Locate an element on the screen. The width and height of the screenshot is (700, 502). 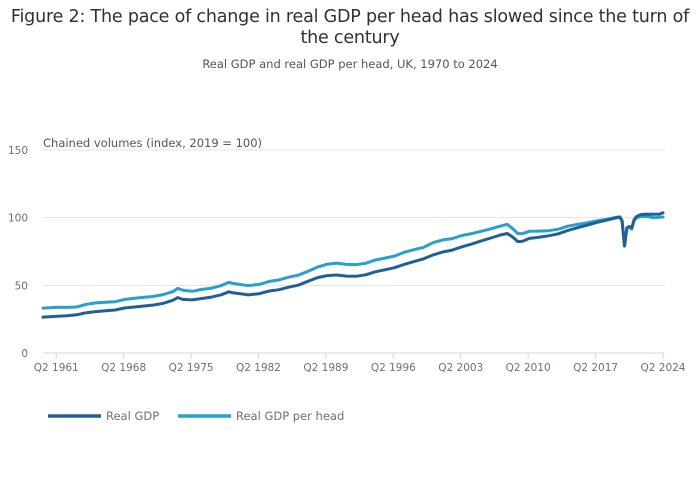
x-tick-label: Q2 1996 is located at coordinates (393, 368).